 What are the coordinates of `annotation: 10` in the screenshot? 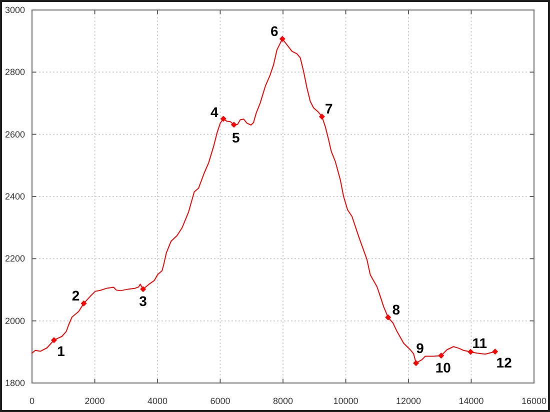 It's located at (443, 368).